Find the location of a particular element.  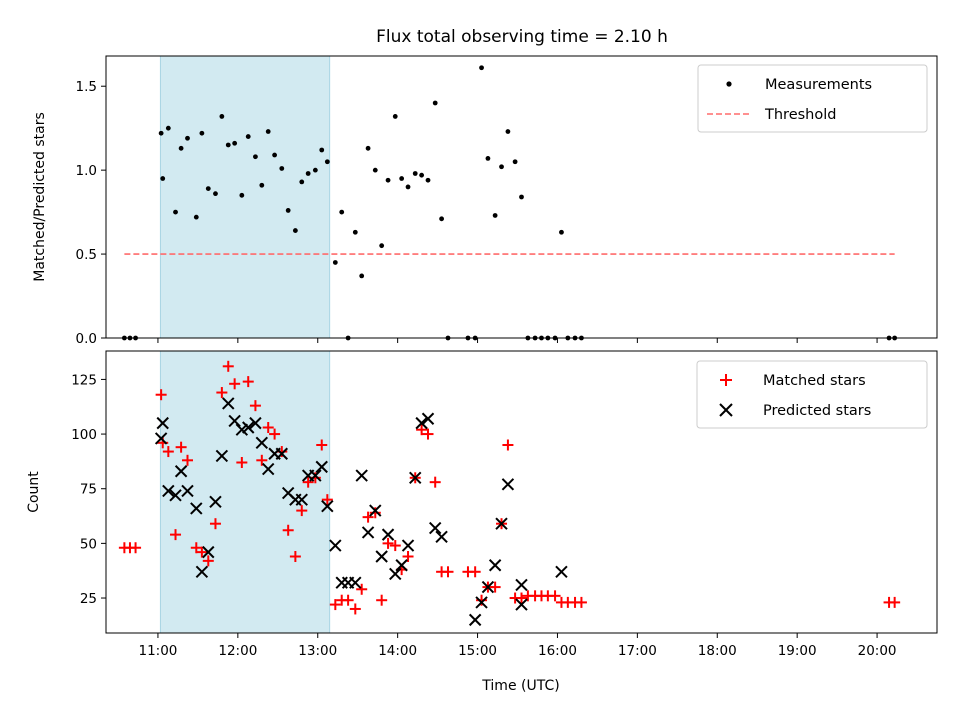

bottom-legend: Matched stars Predicted stars is located at coordinates (812, 394).